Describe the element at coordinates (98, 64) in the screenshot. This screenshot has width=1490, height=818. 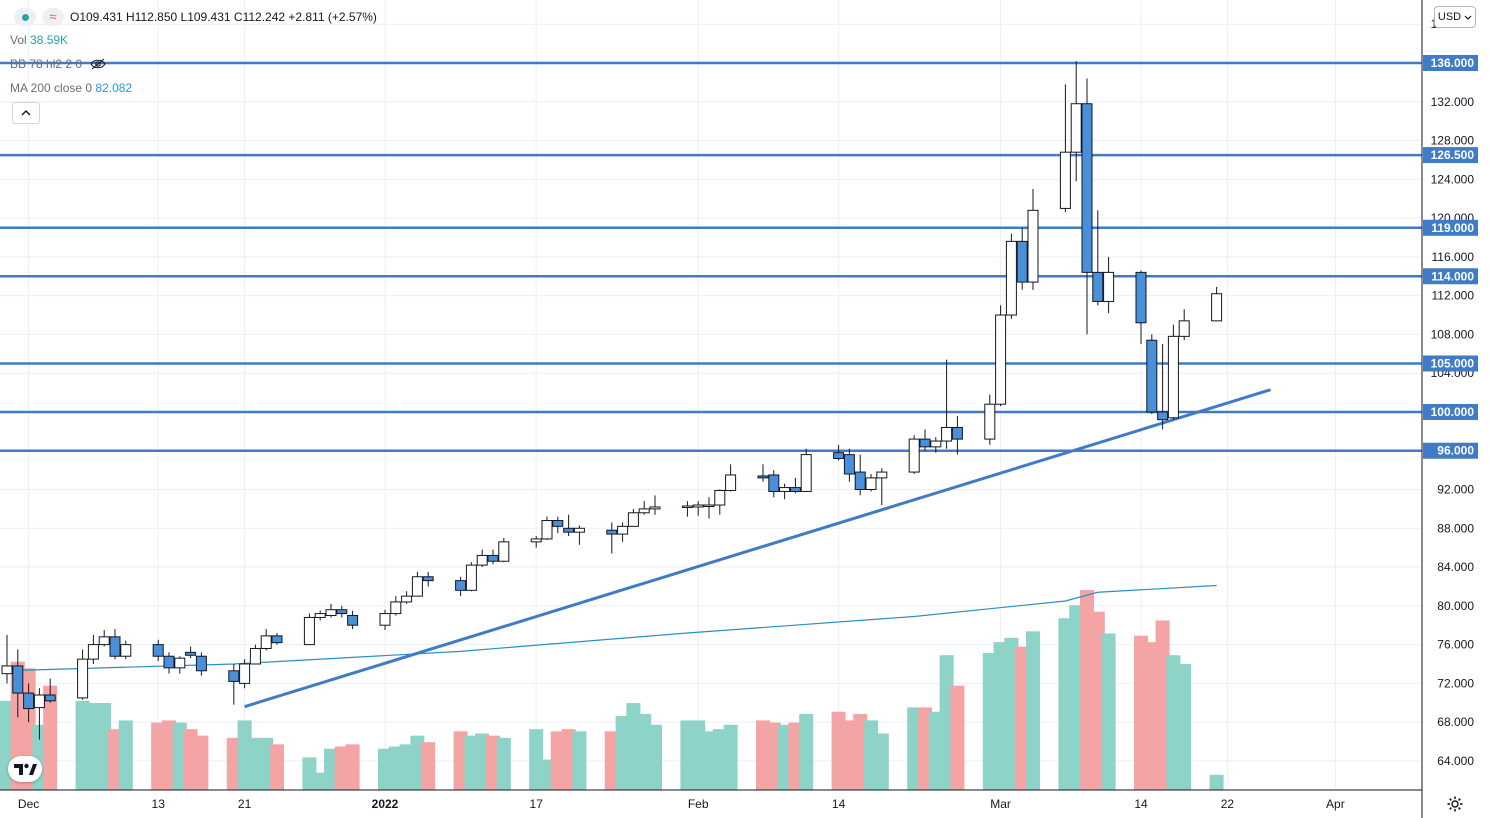
I see `eye-off-icon` at that location.